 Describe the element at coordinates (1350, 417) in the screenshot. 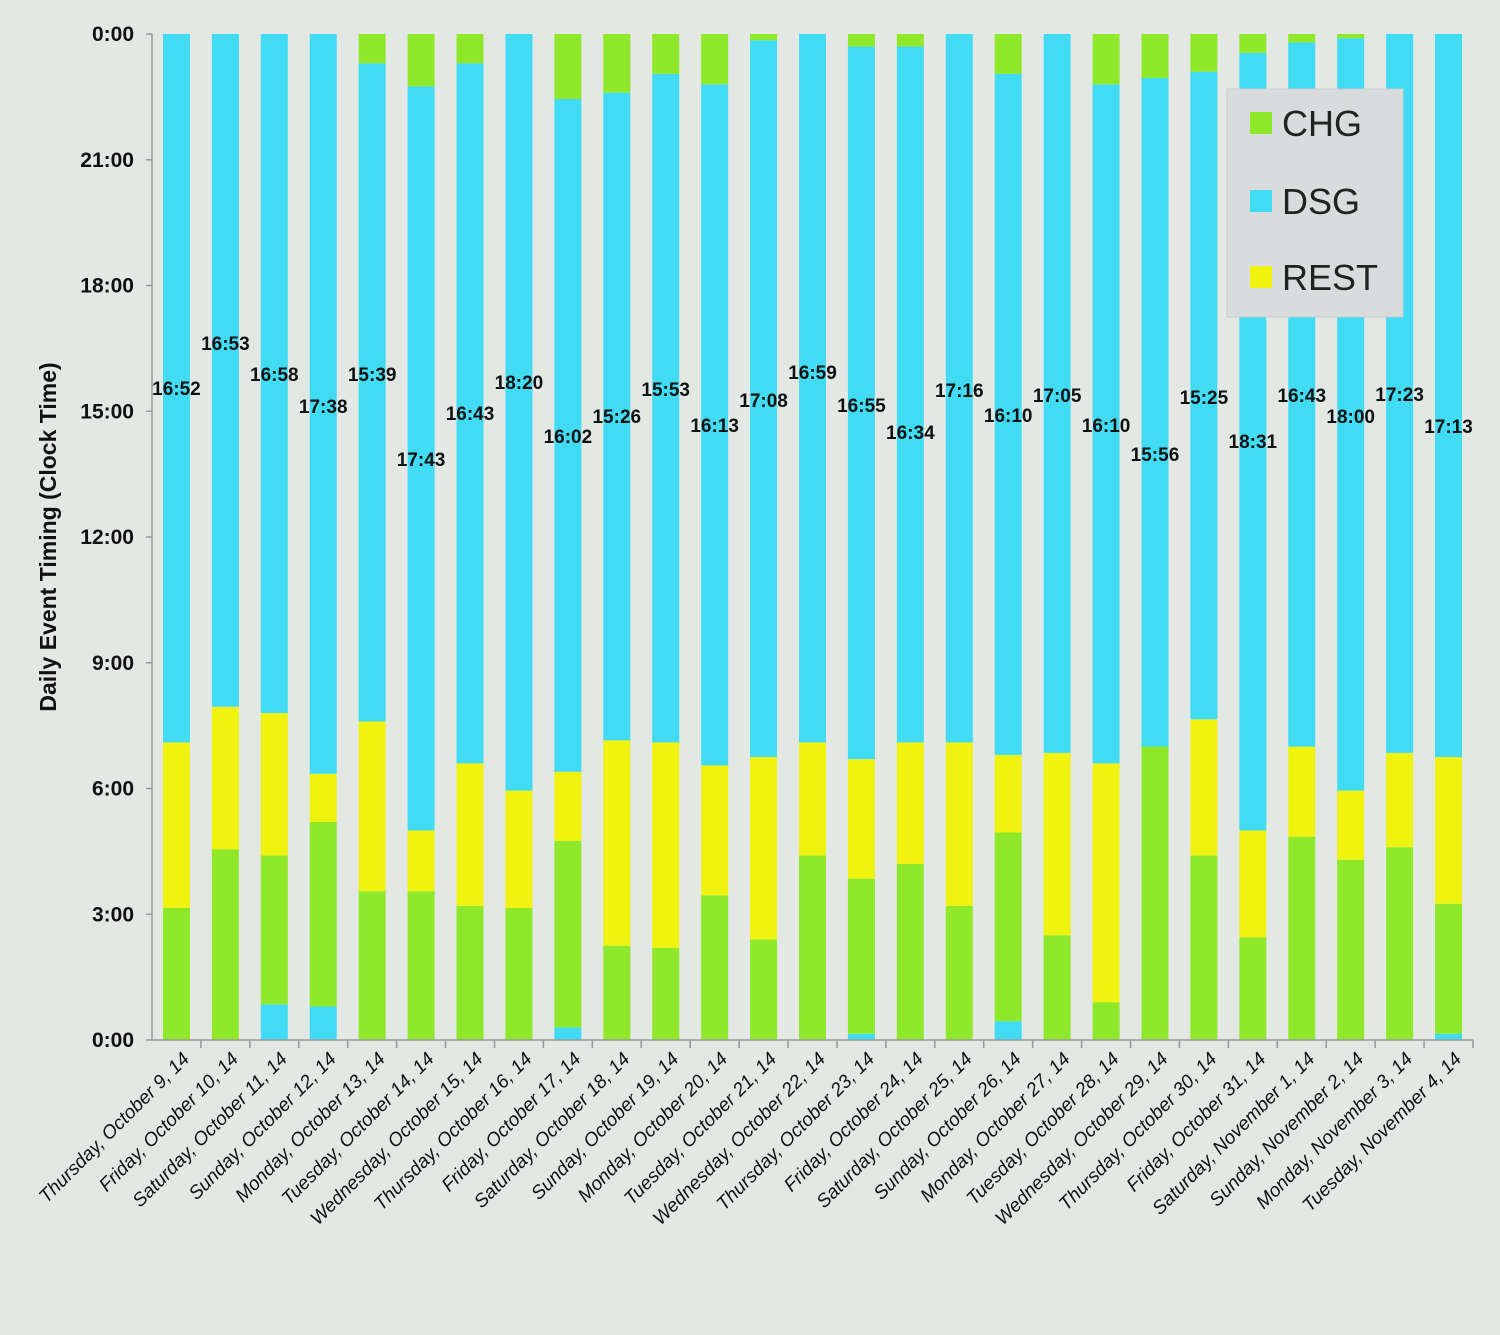

I see `bar-data-label: 18:00` at that location.